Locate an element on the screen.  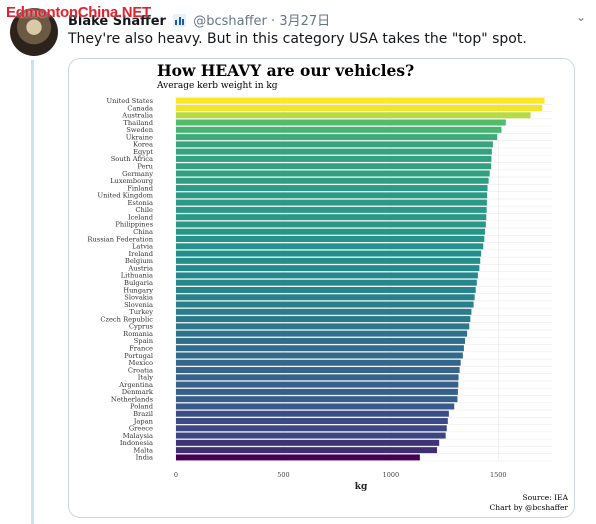
chart-title: How HEAVY are our vehicles? is located at coordinates (286, 70).